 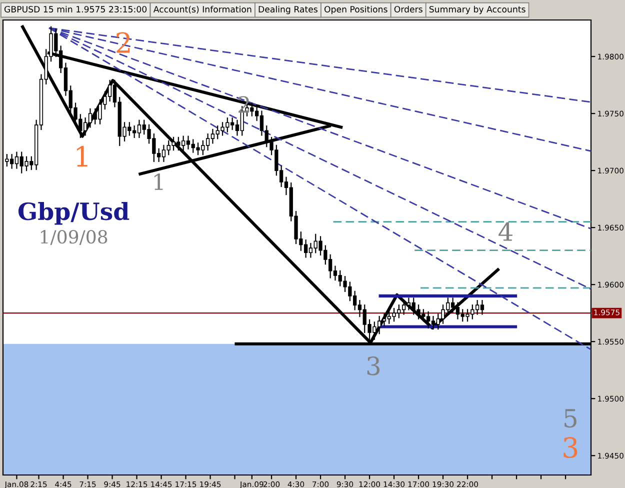 What do you see at coordinates (408, 9) in the screenshot?
I see `text: Orders` at bounding box center [408, 9].